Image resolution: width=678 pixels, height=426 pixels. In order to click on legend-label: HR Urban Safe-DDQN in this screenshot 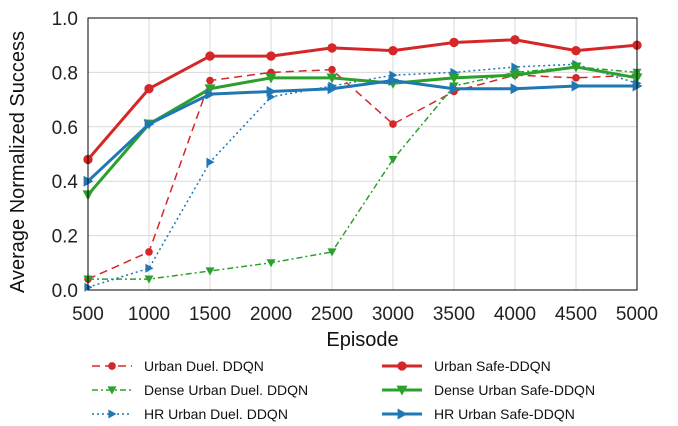, I will do `click(504, 414)`.